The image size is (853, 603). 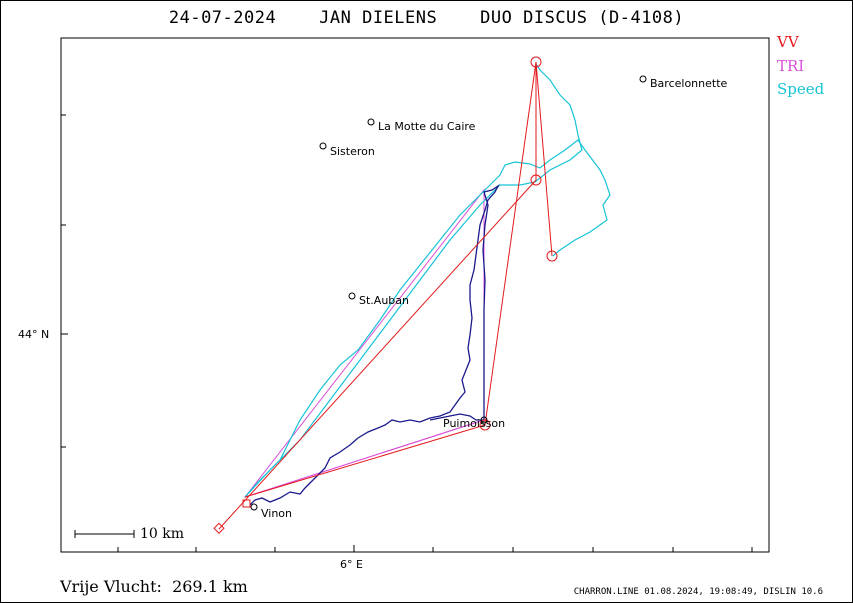 What do you see at coordinates (364, 343) in the screenshot?
I see `tri-triangle` at bounding box center [364, 343].